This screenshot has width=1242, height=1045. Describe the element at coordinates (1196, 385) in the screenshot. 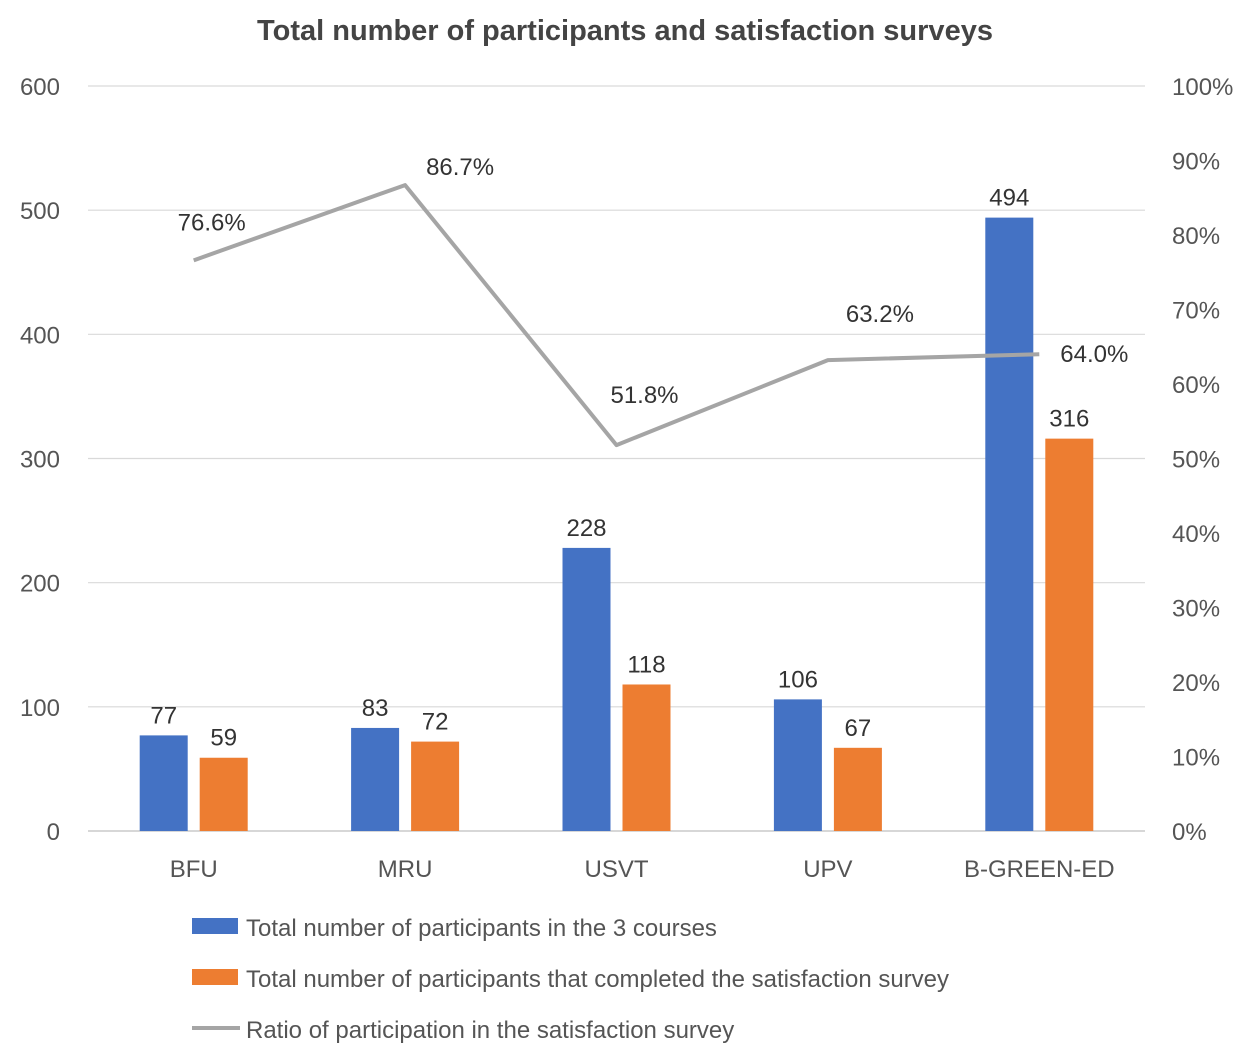

I see `right-tick-label: 60%` at that location.